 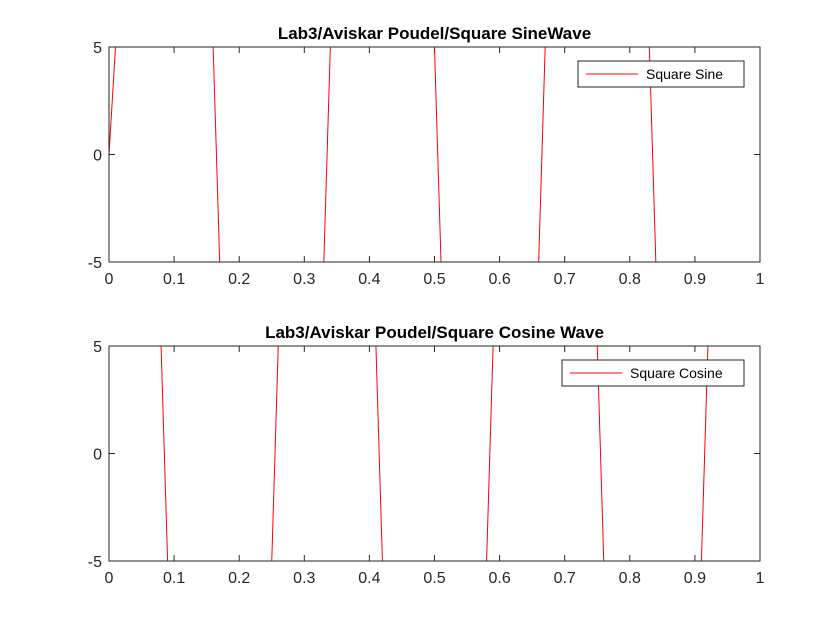 I want to click on chart-title: Lab3/Aviskar Poudel/Square Cosine Wave, so click(x=434, y=332).